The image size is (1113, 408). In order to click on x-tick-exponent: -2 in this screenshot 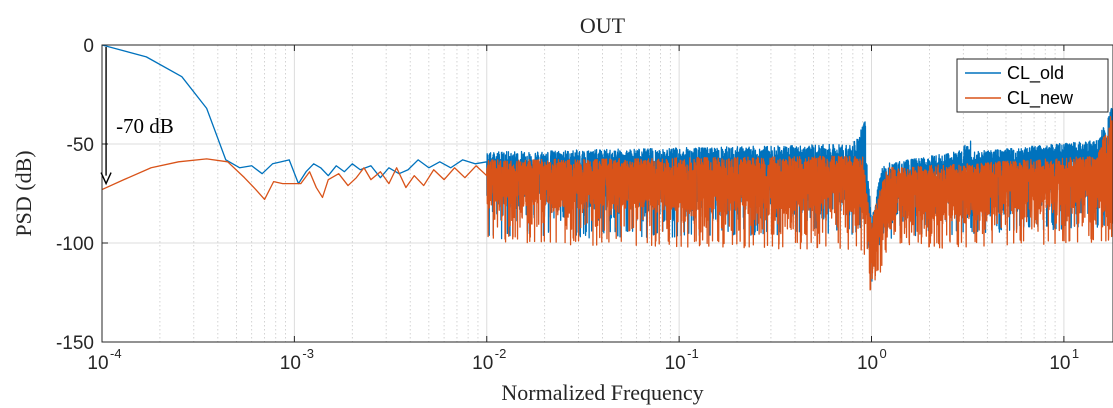, I will do `click(501, 353)`.